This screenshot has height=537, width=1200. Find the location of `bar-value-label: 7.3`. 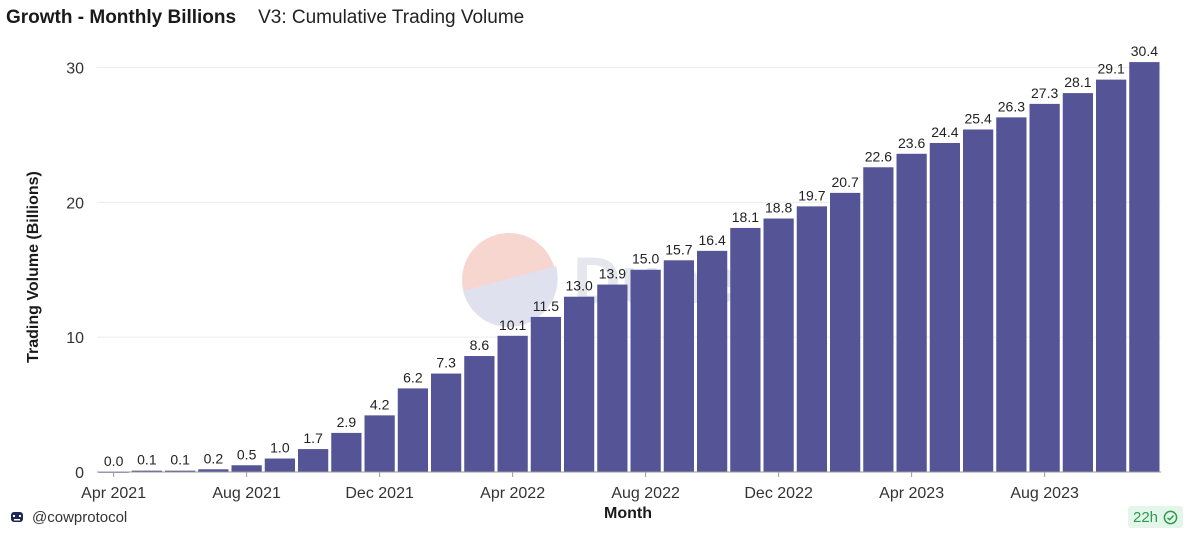

bar-value-label: 7.3 is located at coordinates (446, 363).